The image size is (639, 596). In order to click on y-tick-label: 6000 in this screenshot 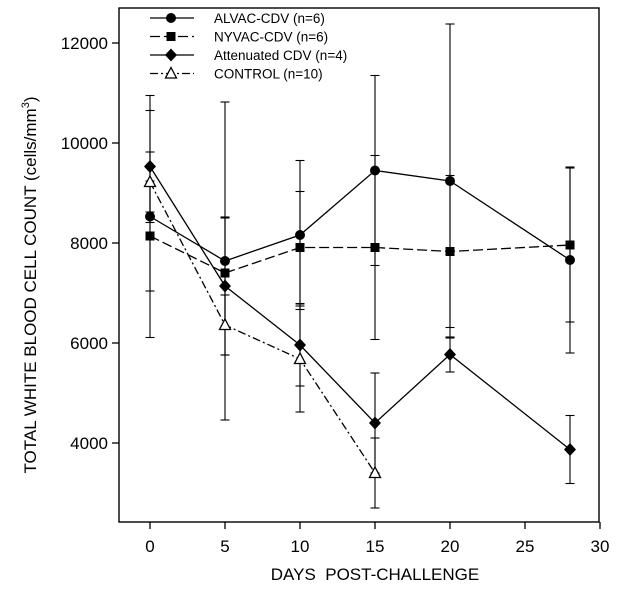, I will do `click(89, 343)`.